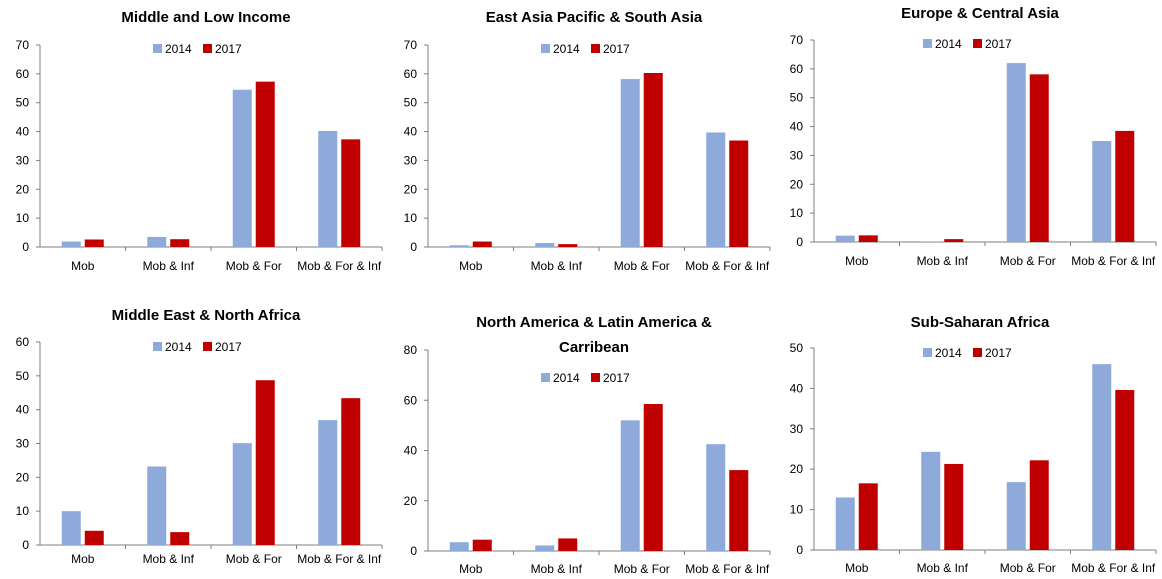 The height and width of the screenshot is (579, 1162). I want to click on chart-title: East Asia Pacific & South Asia, so click(594, 17).